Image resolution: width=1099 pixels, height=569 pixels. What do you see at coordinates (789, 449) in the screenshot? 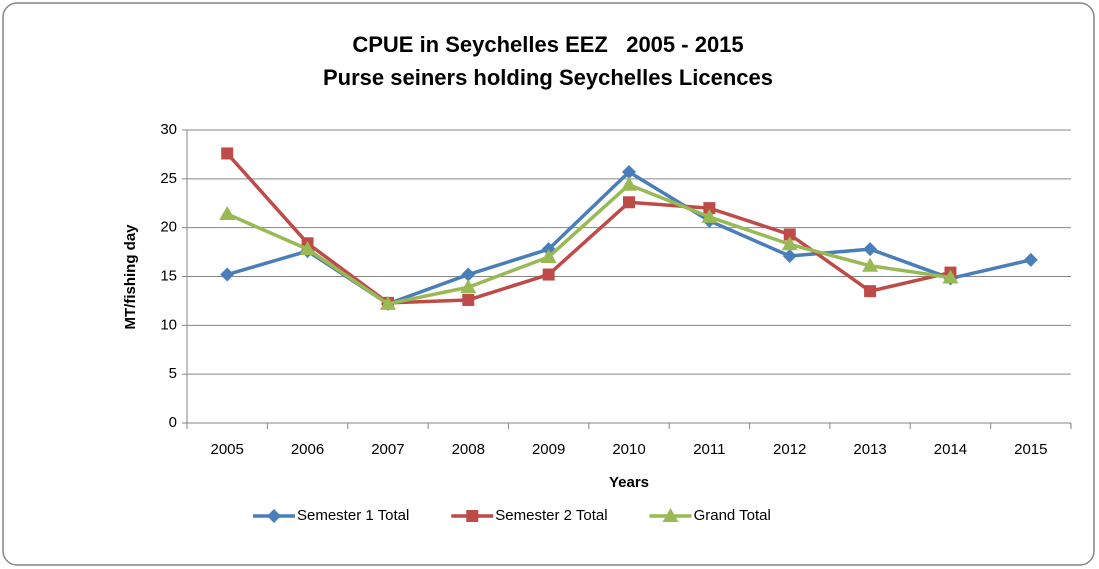
I see `x-tick-label: 2012` at bounding box center [789, 449].